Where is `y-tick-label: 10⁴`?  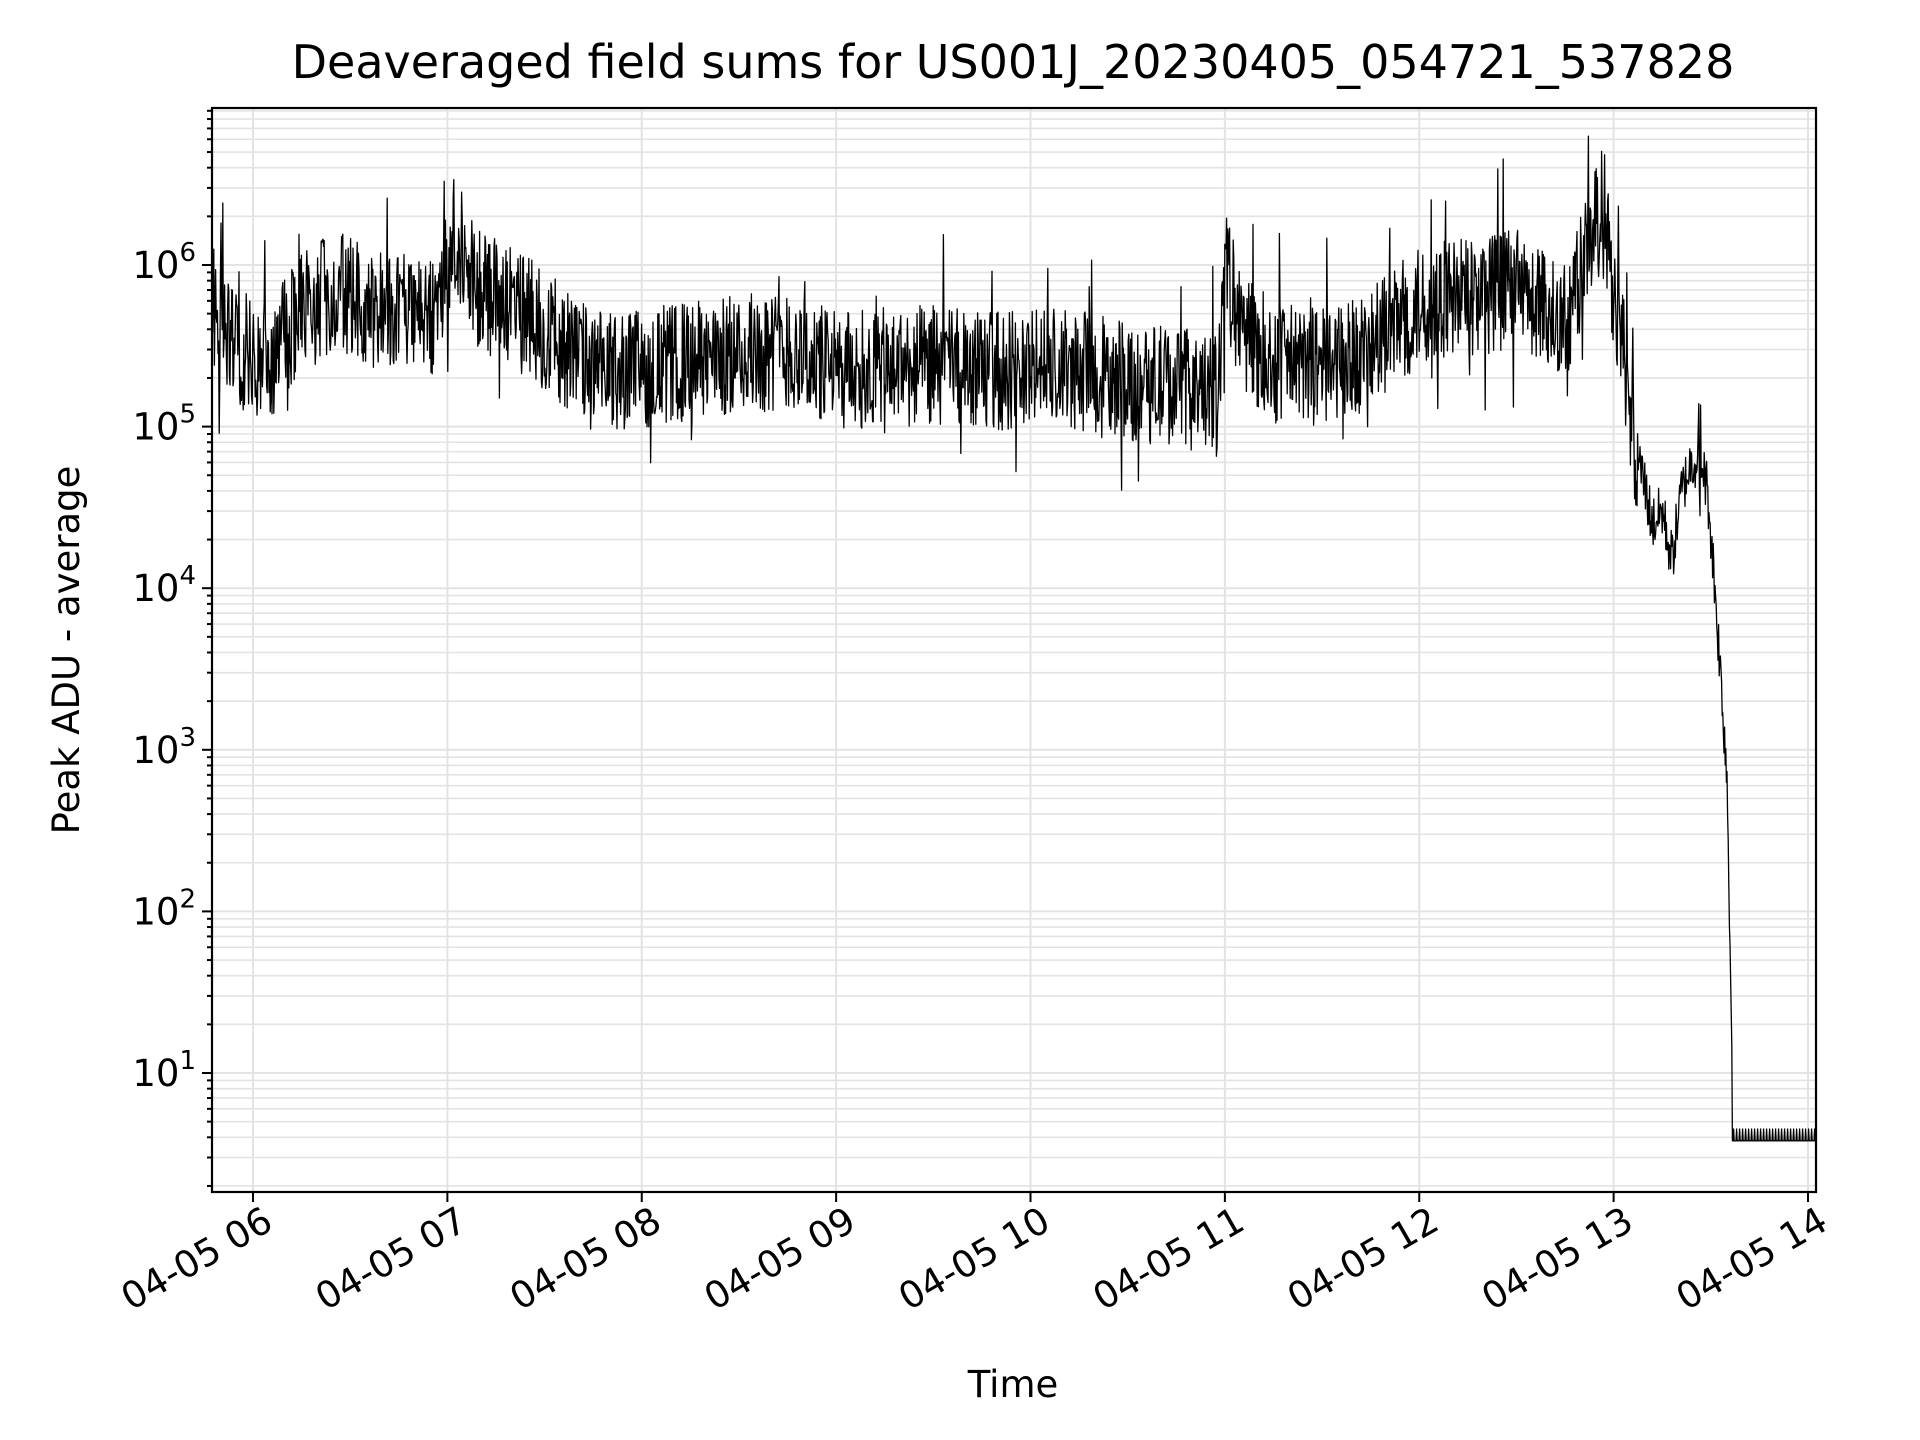 y-tick-label: 10⁴ is located at coordinates (164, 585).